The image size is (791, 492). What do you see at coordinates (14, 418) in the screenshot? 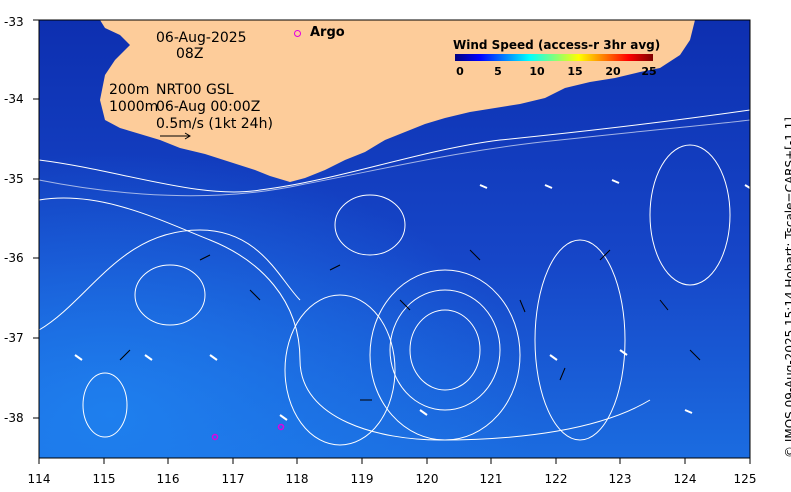
I see `y-tick-label: -38` at bounding box center [14, 418].